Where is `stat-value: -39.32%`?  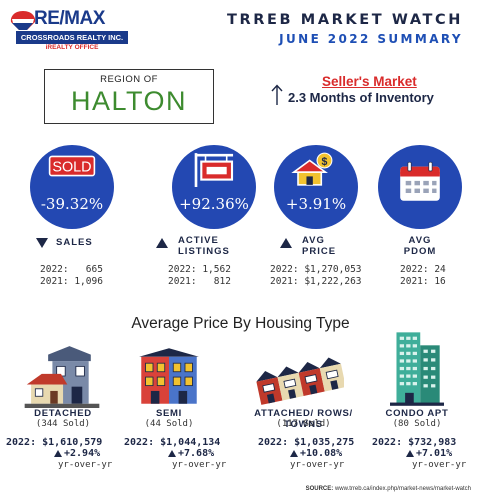
stat-value: -39.32% is located at coordinates (72, 204).